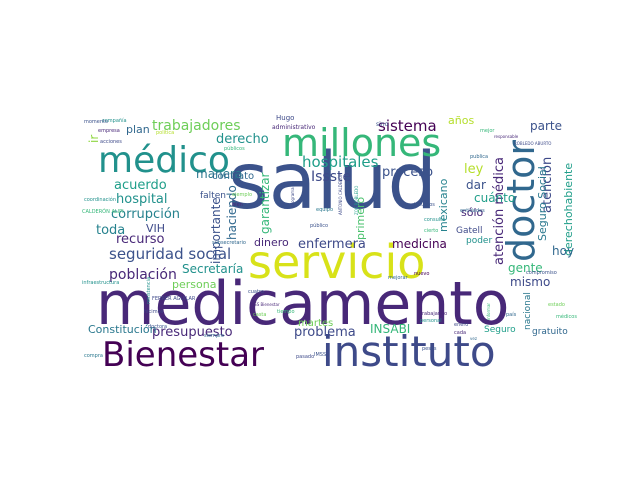 The image size is (640, 480). I want to click on word: Seguro, so click(500, 330).